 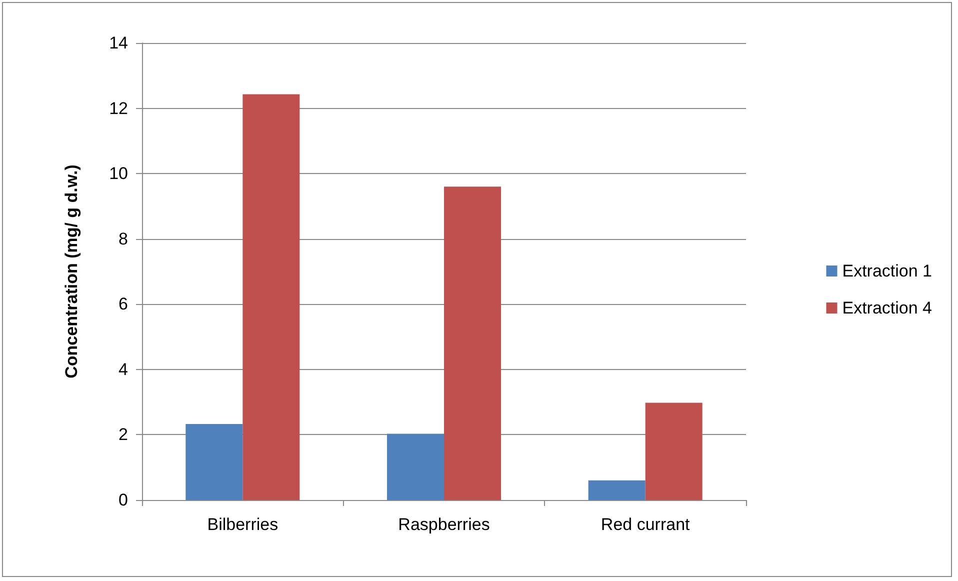 What do you see at coordinates (123, 369) in the screenshot?
I see `y-tick-label: 4` at bounding box center [123, 369].